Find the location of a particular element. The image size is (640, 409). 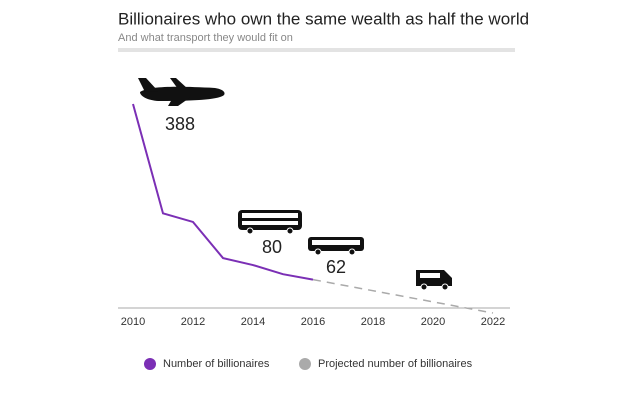

x-tick-label: 2012 is located at coordinates (193, 322).